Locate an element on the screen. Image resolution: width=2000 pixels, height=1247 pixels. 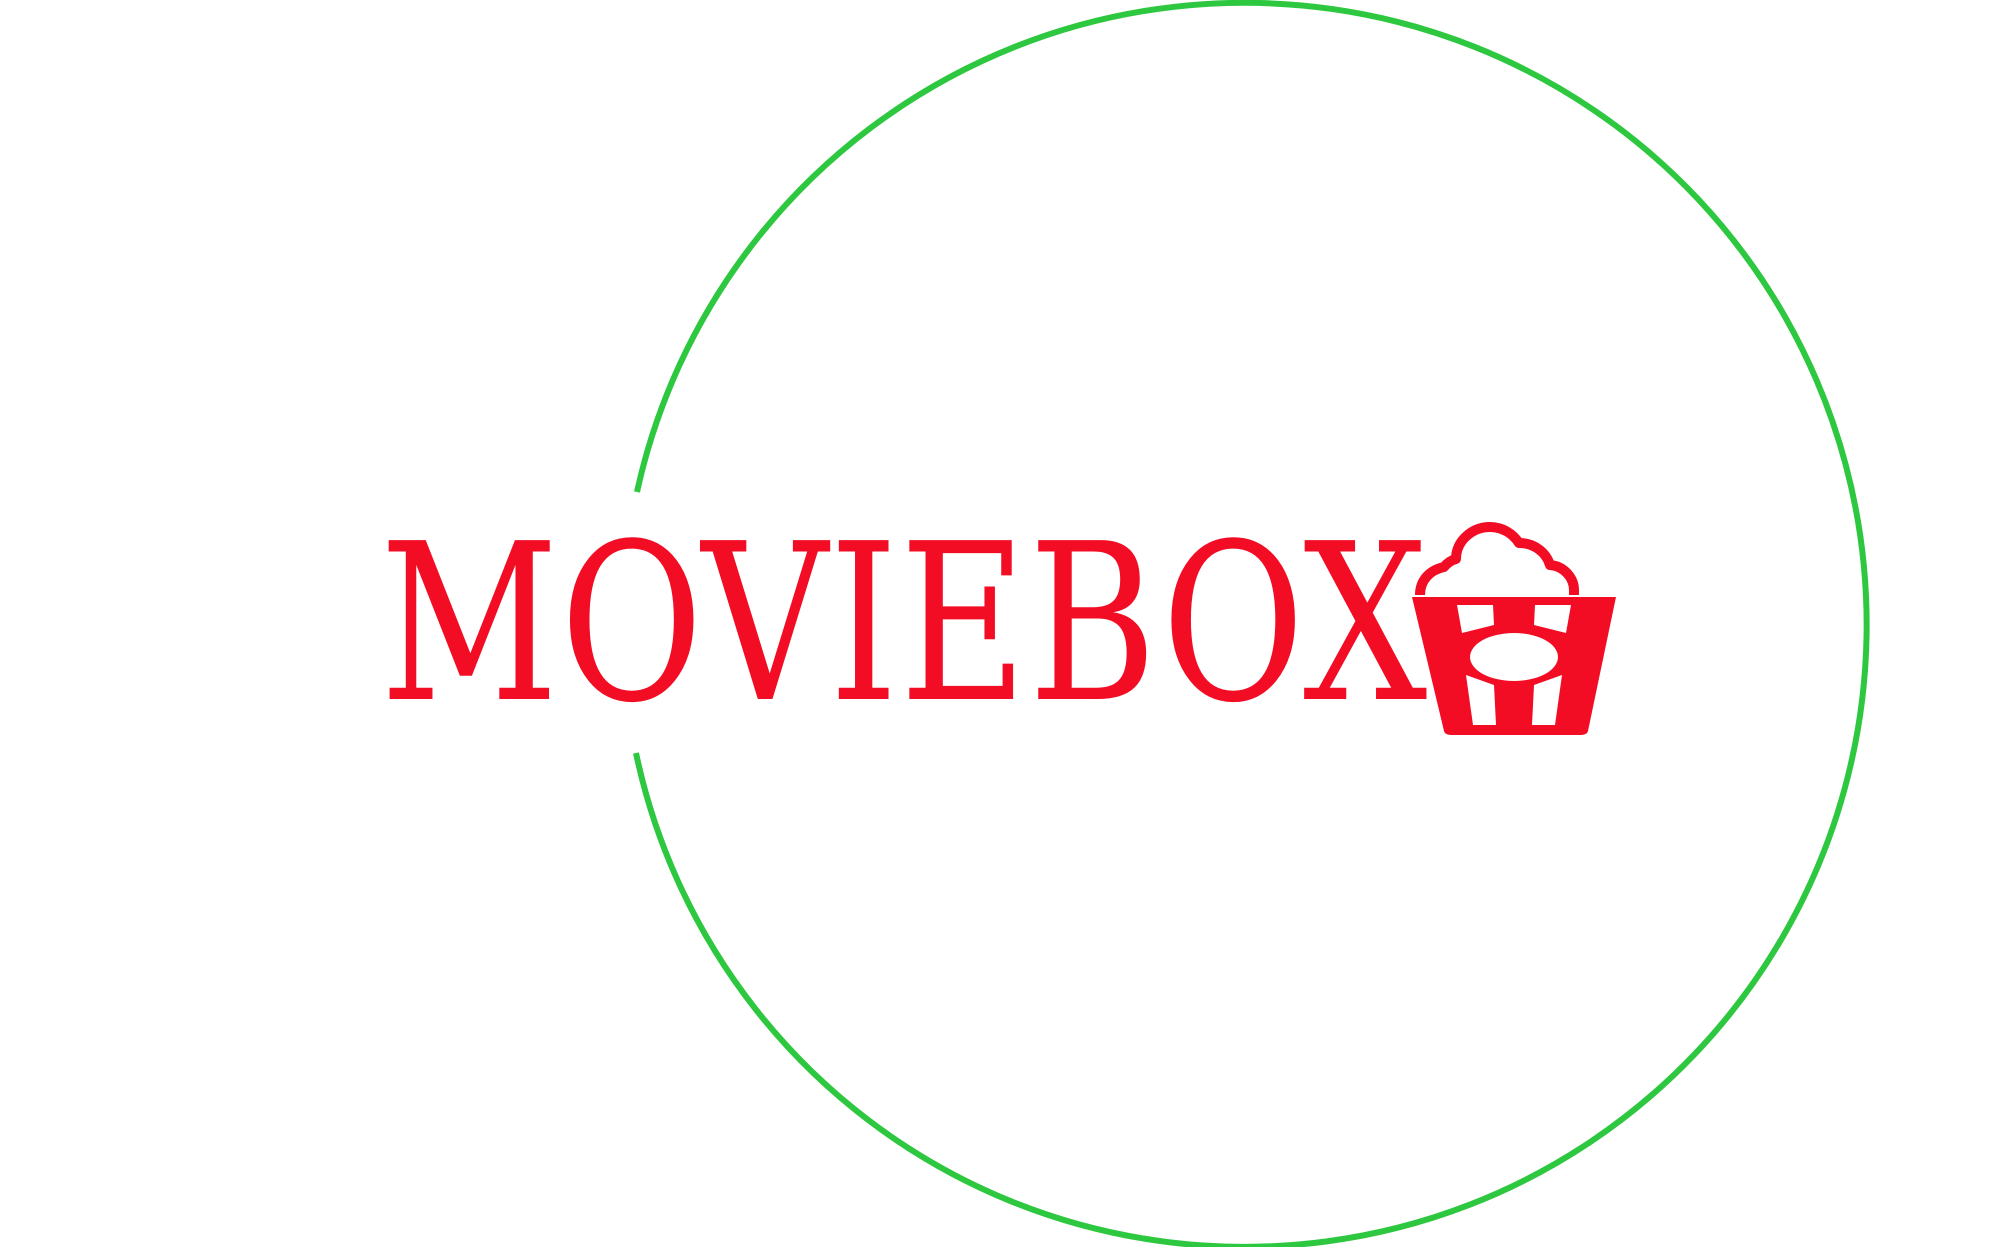
bucket-stripe-right-bottom is located at coordinates (1547, 700).